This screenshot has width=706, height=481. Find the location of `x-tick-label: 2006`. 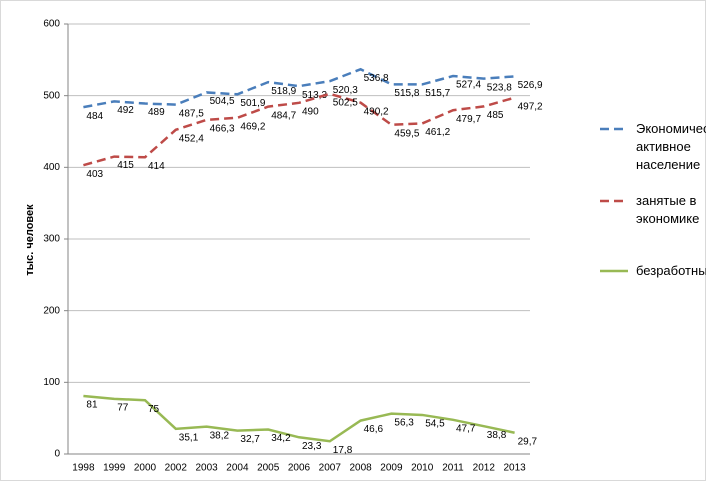

x-tick-label: 2006 is located at coordinates (299, 468).